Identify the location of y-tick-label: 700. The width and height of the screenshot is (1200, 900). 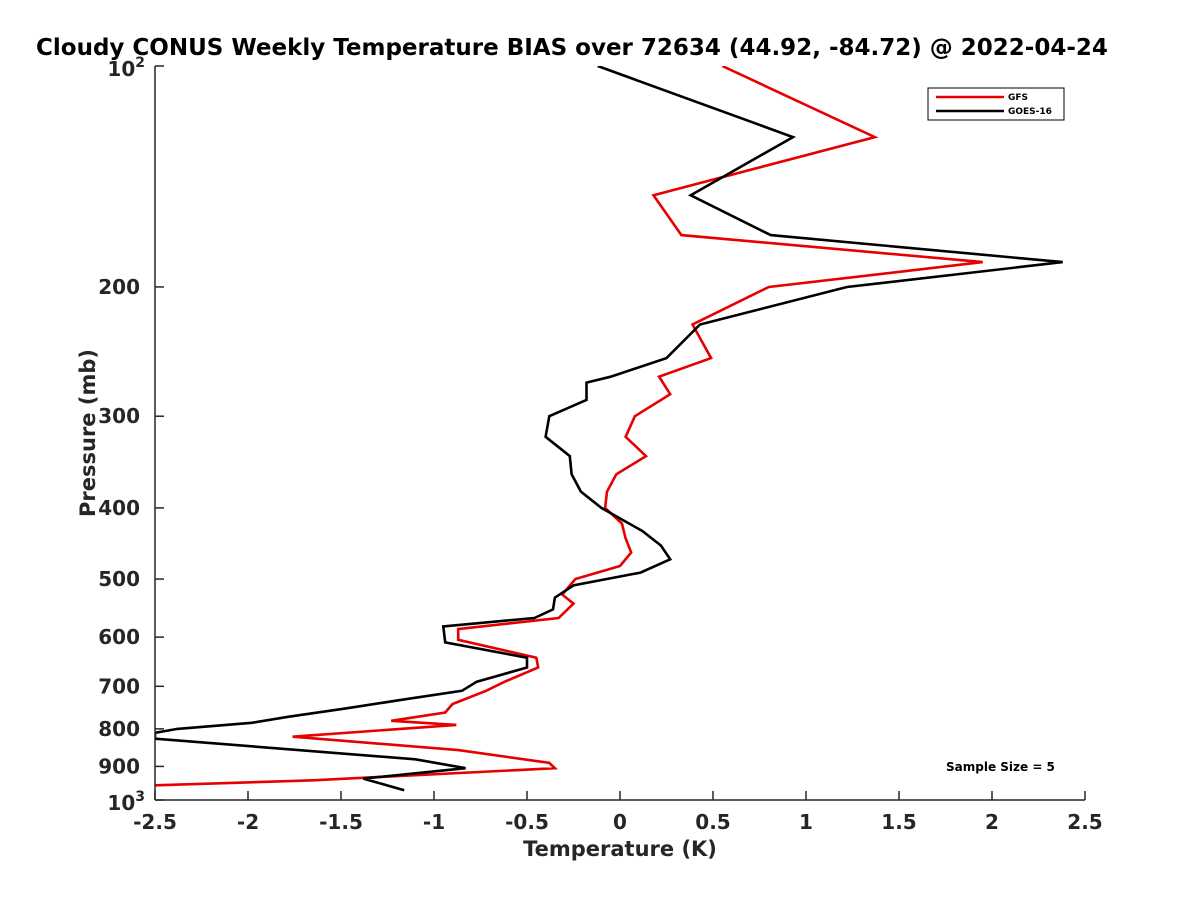
(119, 686).